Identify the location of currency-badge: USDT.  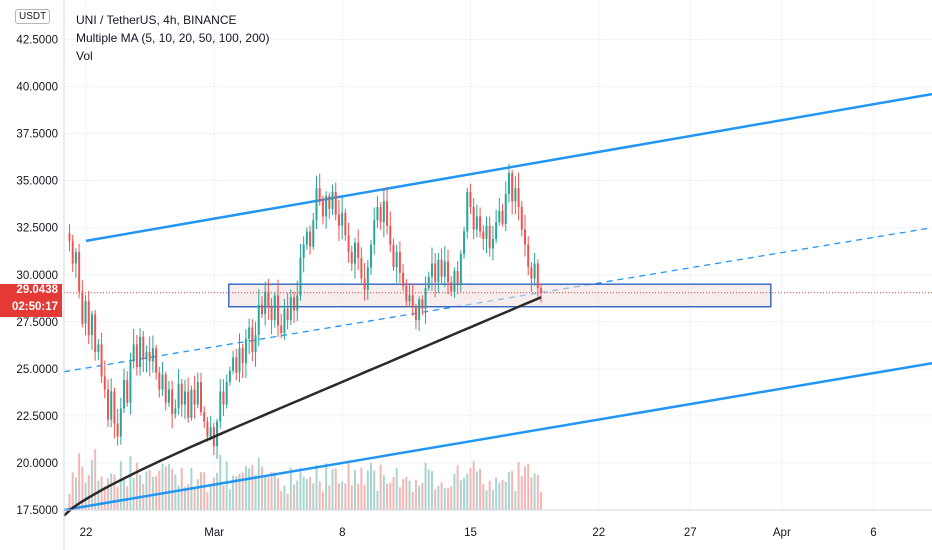
(33, 16).